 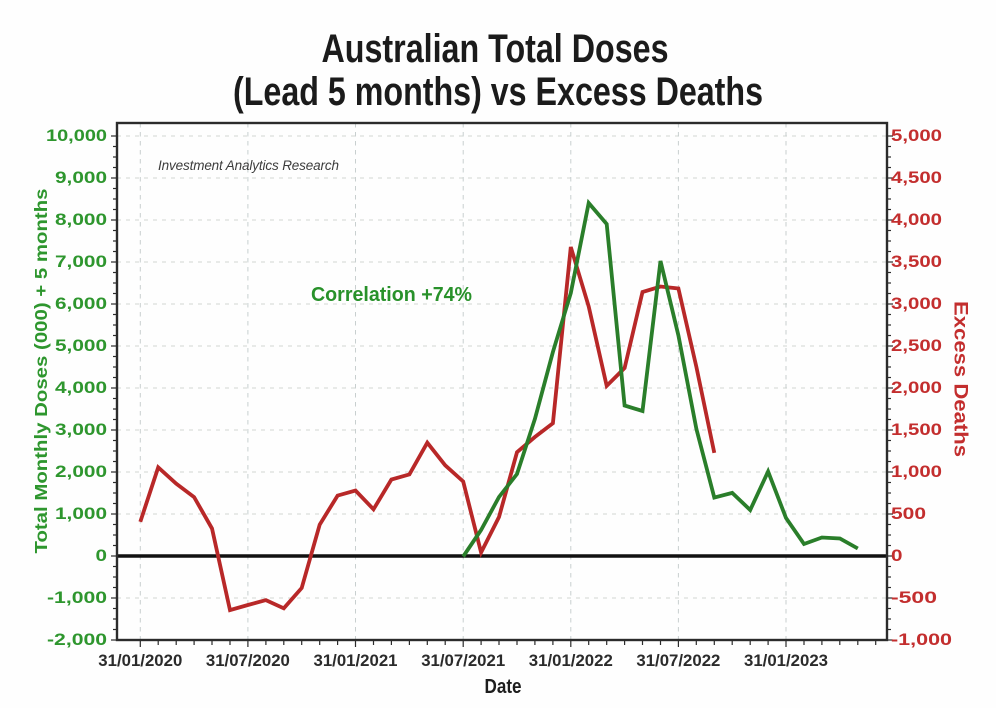 I want to click on svg-text: 31/07/2020, so click(x=248, y=660).